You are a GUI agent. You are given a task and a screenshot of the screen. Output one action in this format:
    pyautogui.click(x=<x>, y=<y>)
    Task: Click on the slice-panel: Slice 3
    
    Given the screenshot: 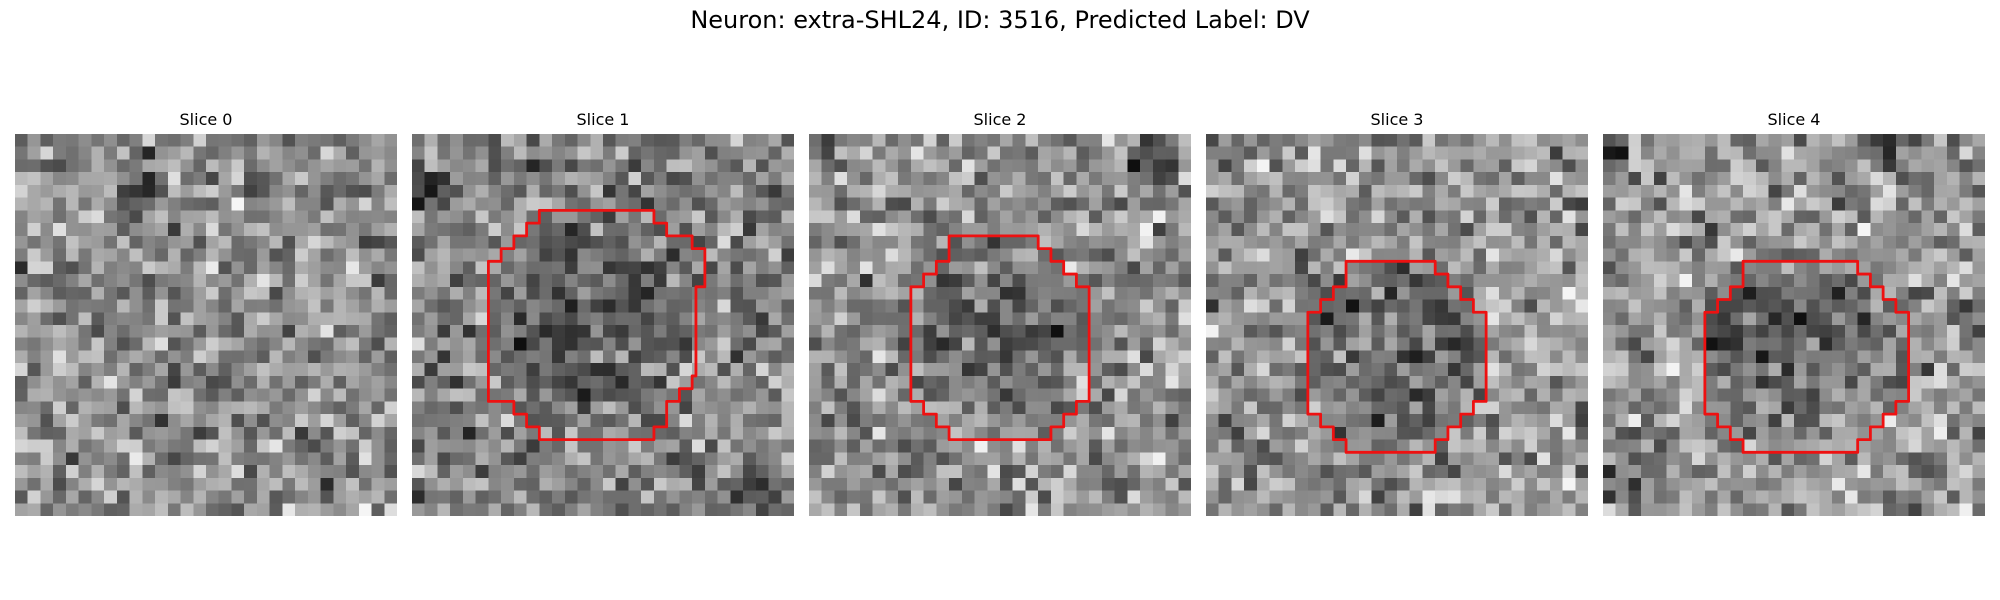 What is the action you would take?
    pyautogui.click(x=1397, y=313)
    